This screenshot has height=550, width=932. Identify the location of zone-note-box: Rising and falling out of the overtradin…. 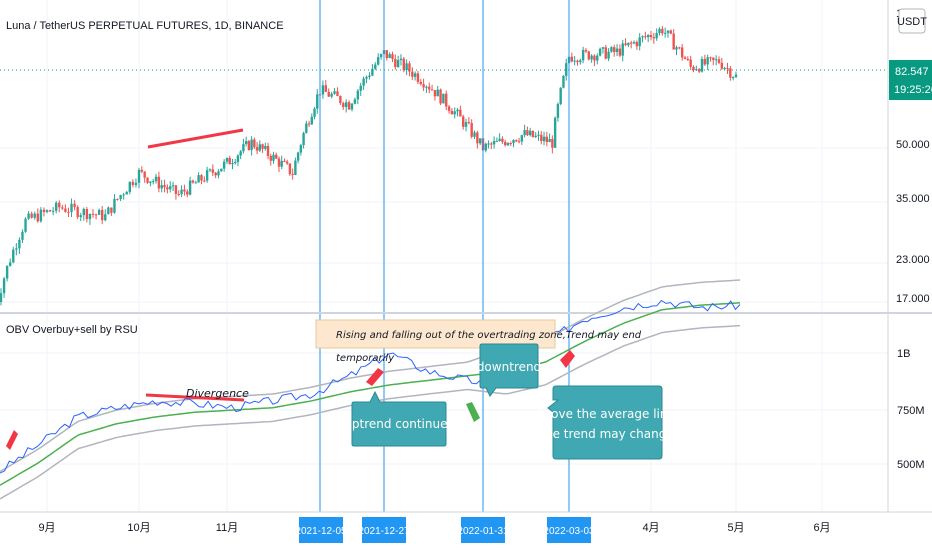
(478, 334).